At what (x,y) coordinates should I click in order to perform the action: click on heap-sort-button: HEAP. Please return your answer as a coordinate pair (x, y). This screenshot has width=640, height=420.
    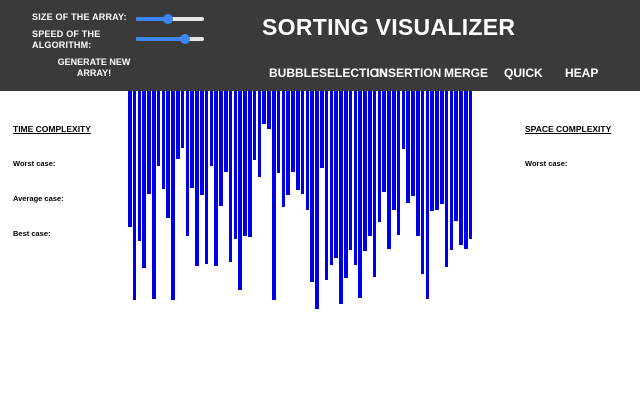
    Looking at the image, I should click on (582, 73).